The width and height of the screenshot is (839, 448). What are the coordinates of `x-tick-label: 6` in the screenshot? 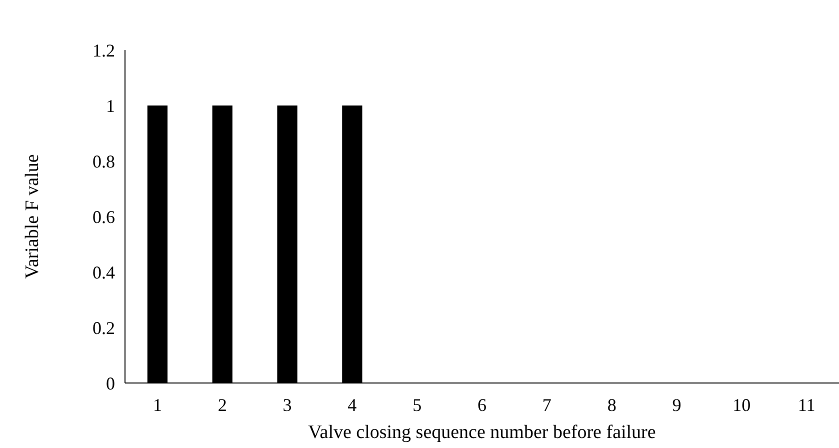 It's located at (482, 405).